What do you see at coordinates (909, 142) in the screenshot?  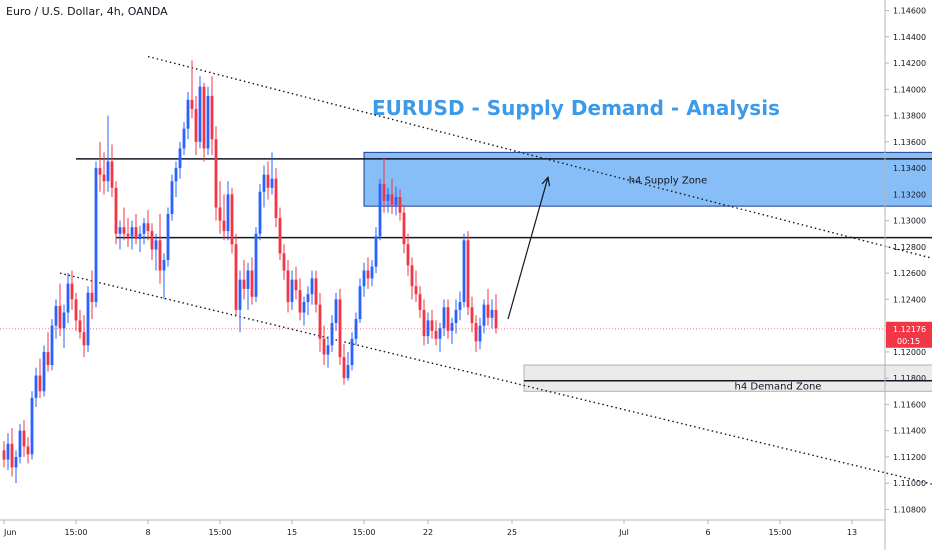 I see `y-tick-label: 1.13600` at bounding box center [909, 142].